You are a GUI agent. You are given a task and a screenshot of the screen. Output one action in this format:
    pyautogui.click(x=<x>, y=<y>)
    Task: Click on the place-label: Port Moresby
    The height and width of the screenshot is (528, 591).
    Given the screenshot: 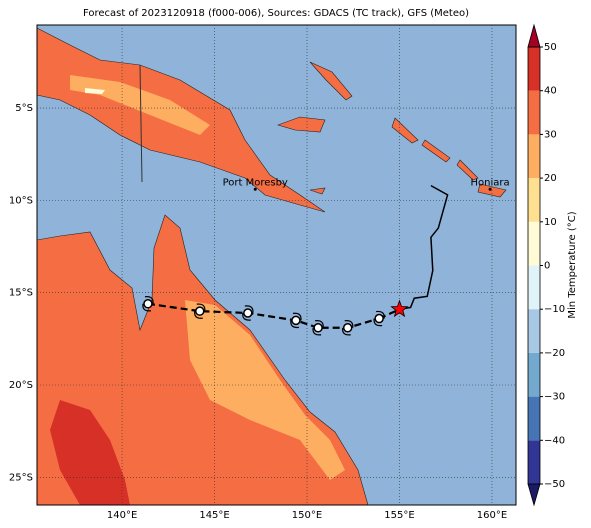 What is the action you would take?
    pyautogui.click(x=255, y=182)
    